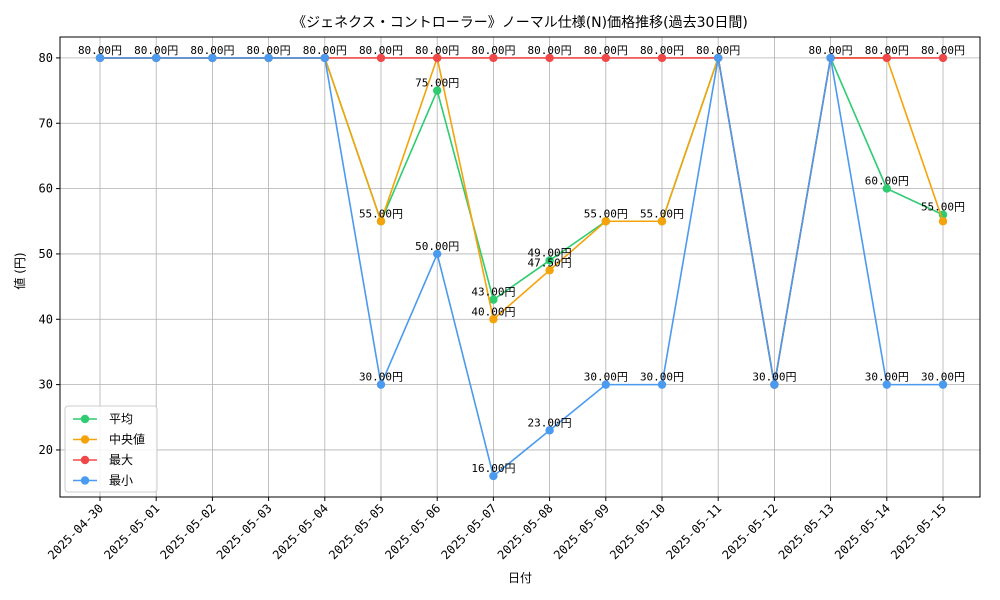  What do you see at coordinates (493, 292) in the screenshot?
I see `data-label: 43.00円` at bounding box center [493, 292].